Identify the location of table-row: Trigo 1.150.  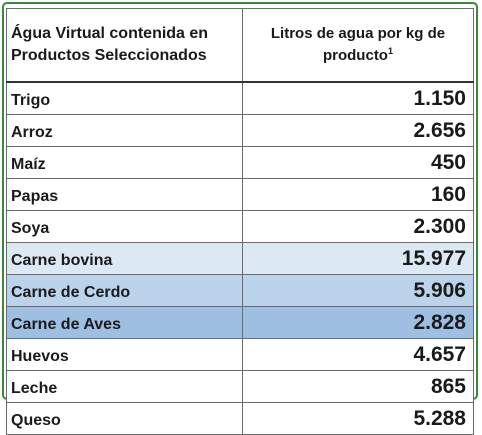
(240, 98).